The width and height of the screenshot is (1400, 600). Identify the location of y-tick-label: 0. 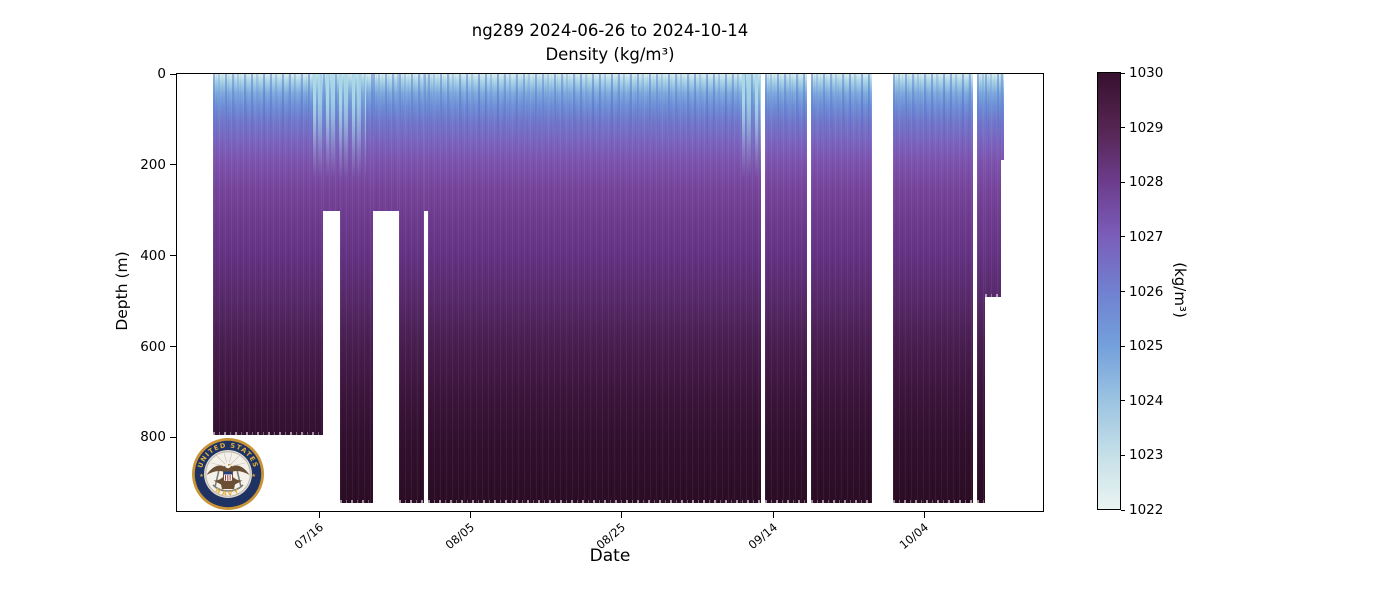
(161, 74).